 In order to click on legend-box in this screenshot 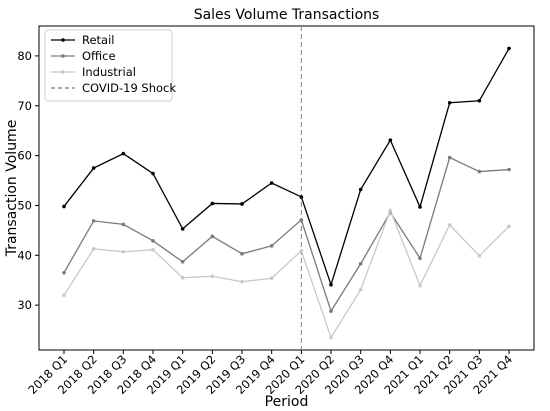, I will do `click(108, 65)`.